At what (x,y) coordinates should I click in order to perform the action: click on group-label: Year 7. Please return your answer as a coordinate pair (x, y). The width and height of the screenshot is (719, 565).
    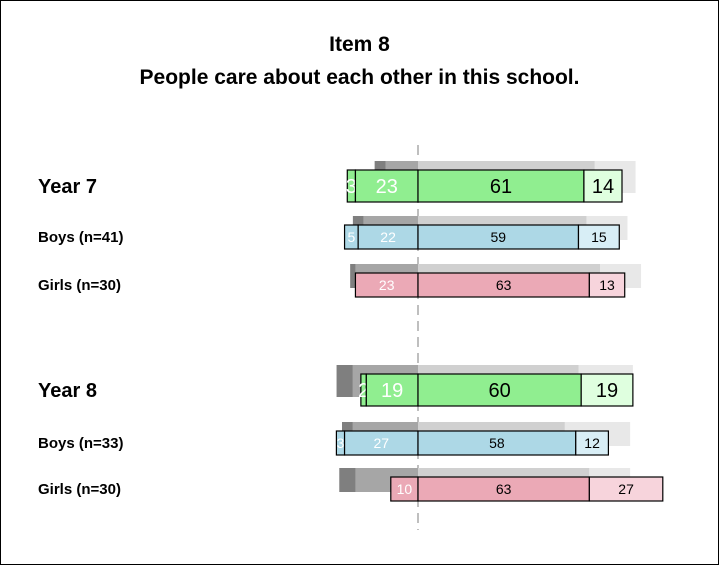
    Looking at the image, I should click on (67, 187).